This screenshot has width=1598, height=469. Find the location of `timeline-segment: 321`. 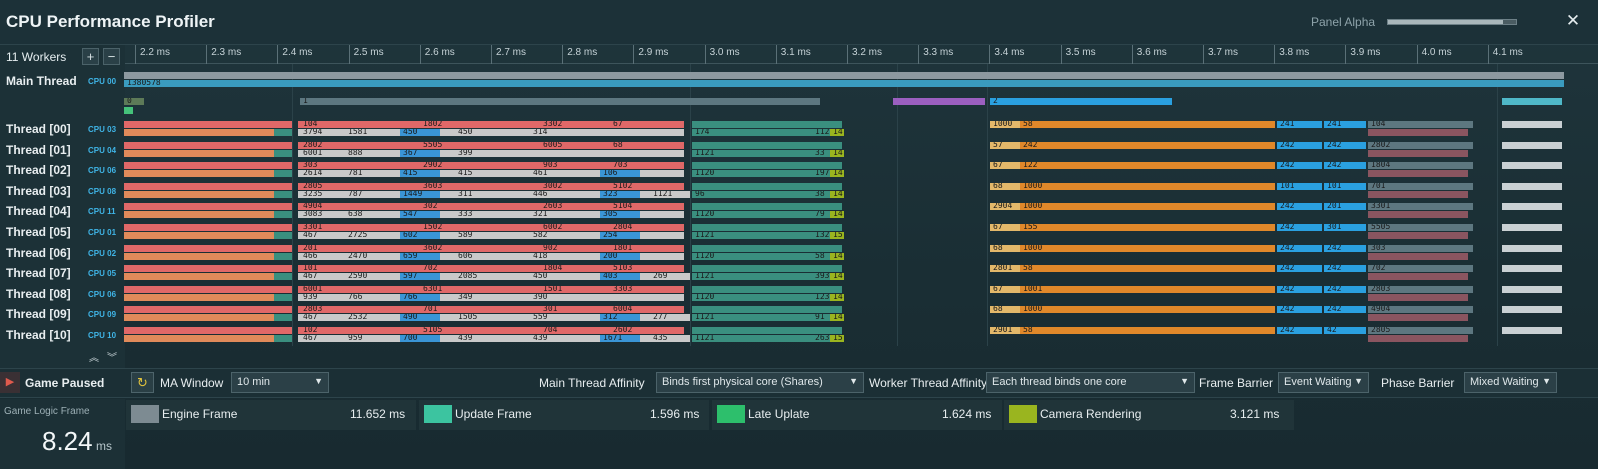

timeline-segment: 321 is located at coordinates (550, 215).